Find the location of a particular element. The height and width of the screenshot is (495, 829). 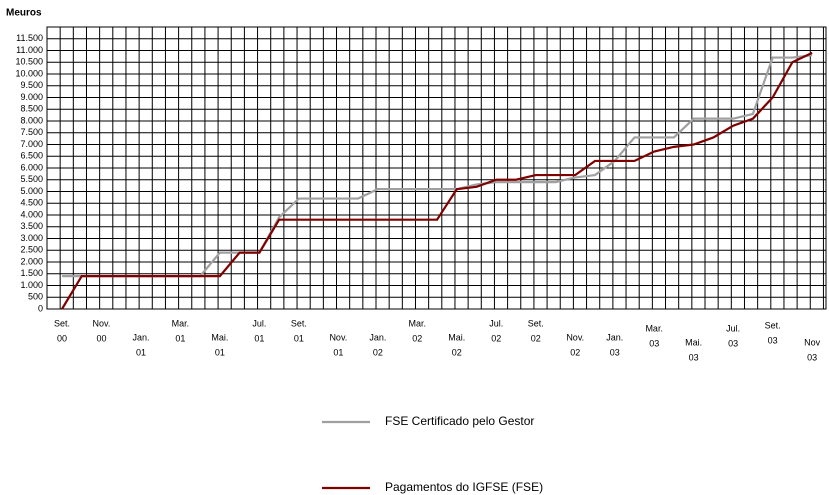

y-tick-label: 2.500 is located at coordinates (31, 250).